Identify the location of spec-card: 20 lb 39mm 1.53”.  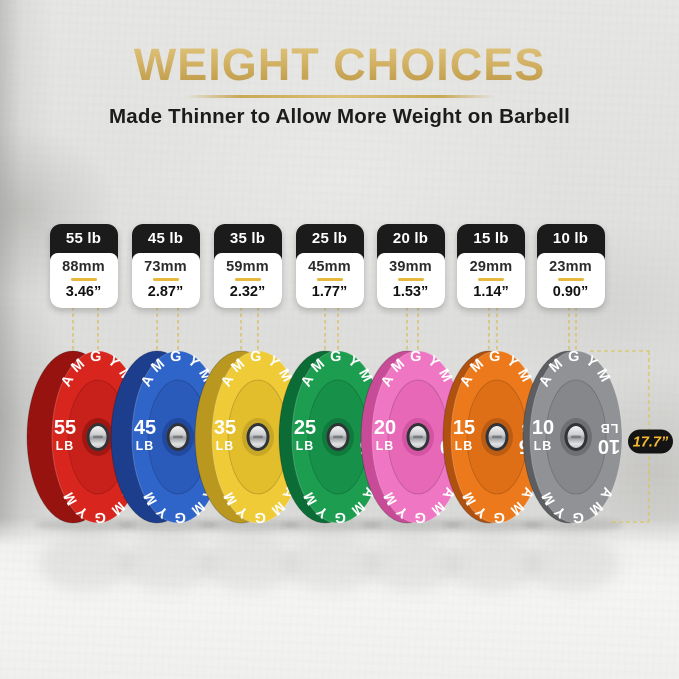
(410, 266).